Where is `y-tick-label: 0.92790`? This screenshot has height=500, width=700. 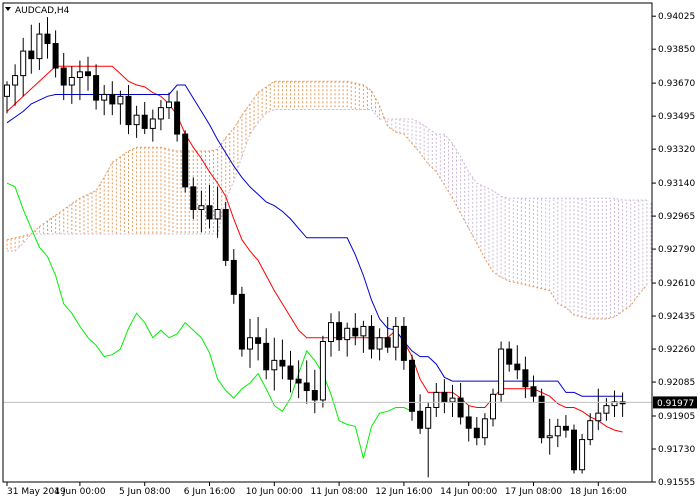 y-tick-label: 0.92790 is located at coordinates (676, 250).